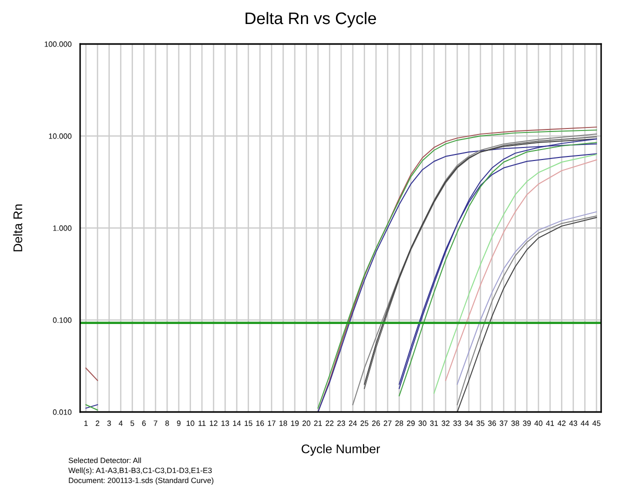 The width and height of the screenshot is (621, 500). What do you see at coordinates (341, 450) in the screenshot?
I see `x-axis-title: Cycle Number` at bounding box center [341, 450].